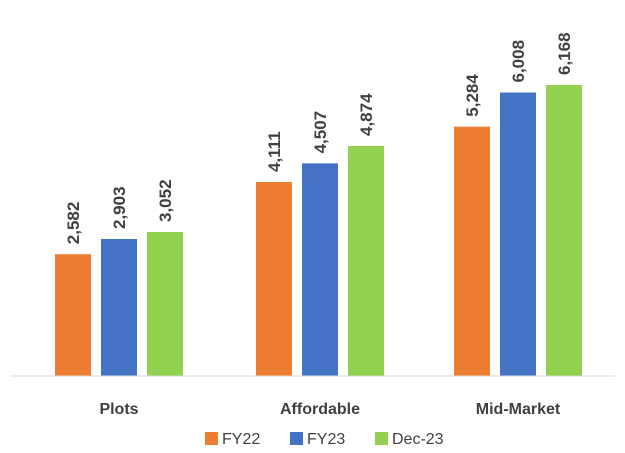 Image resolution: width=625 pixels, height=453 pixels. I want to click on bar-fy23-mid-market, so click(518, 234).